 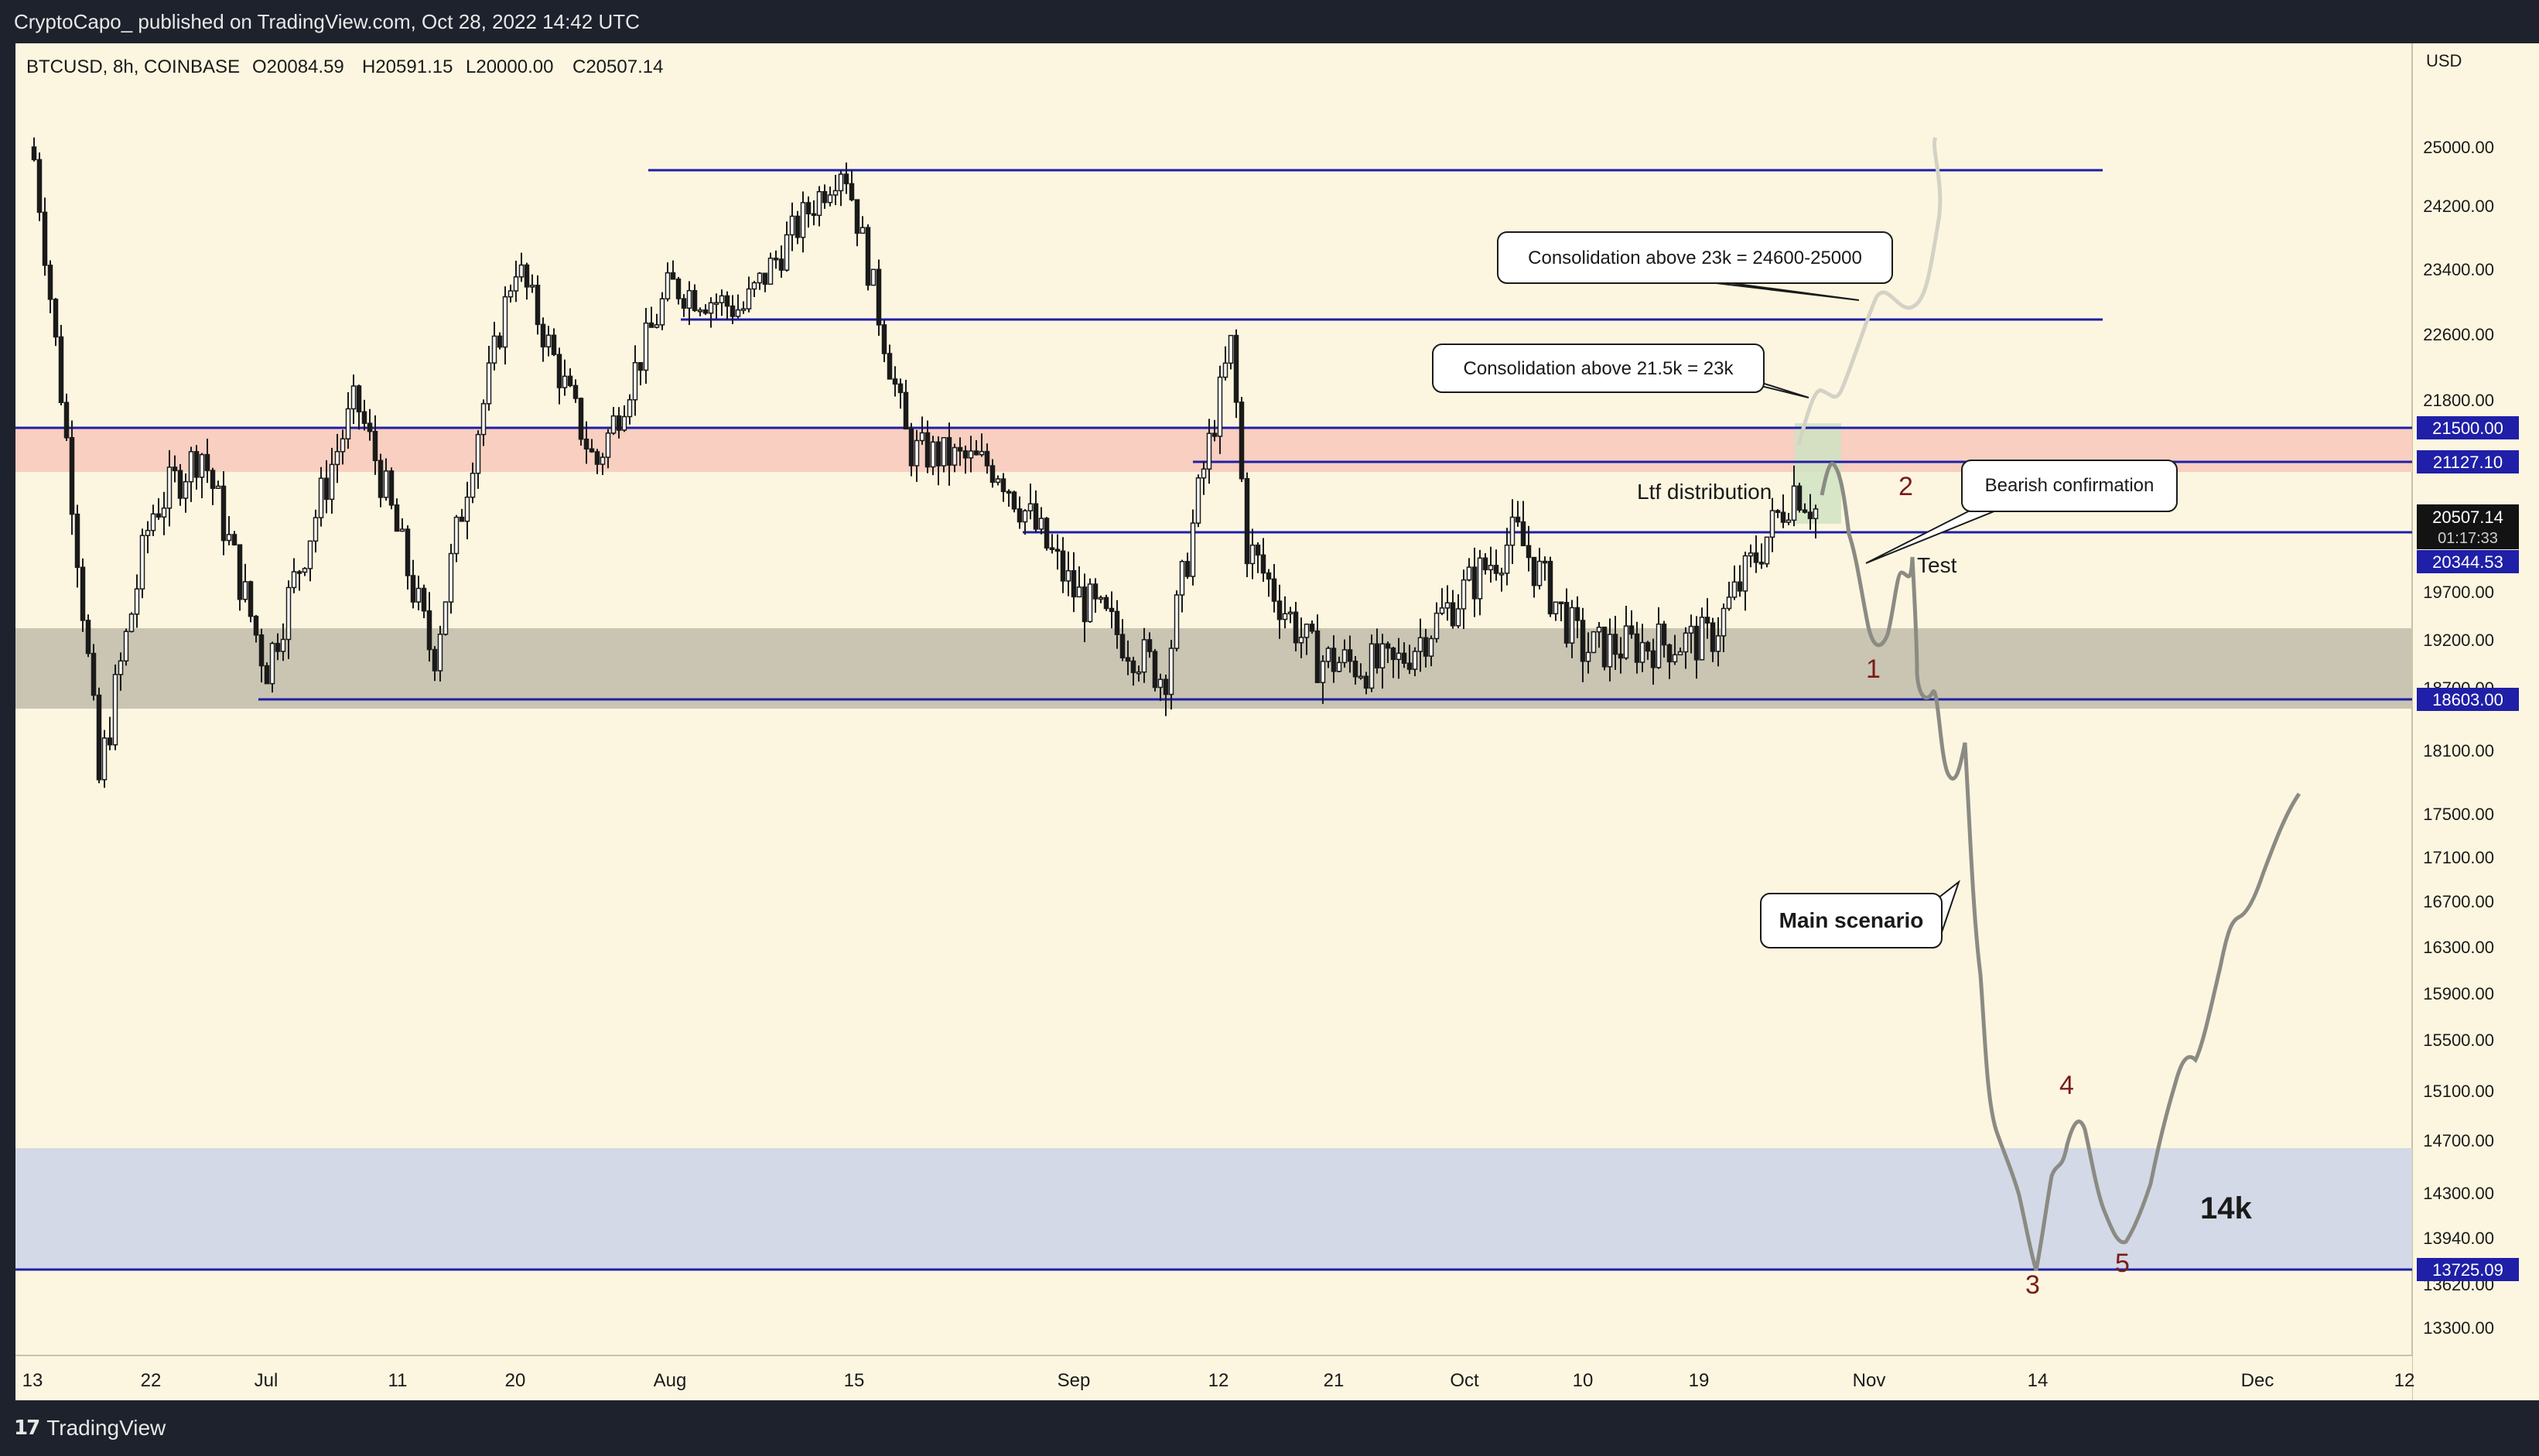 I want to click on price-tag-21500-text: 21500.00, so click(x=2467, y=429).